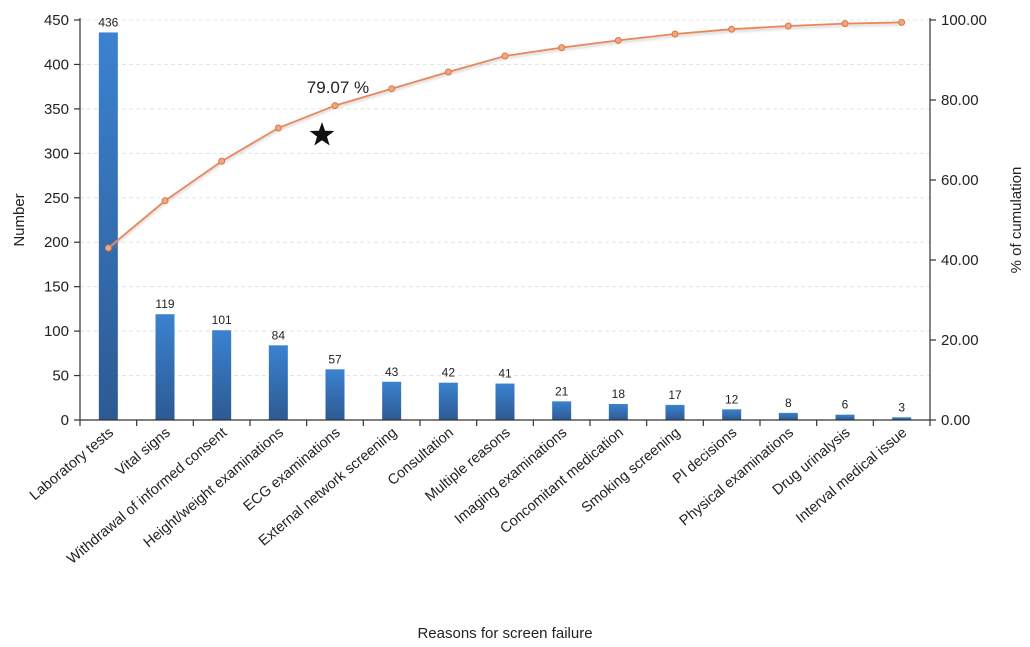 Image resolution: width=1030 pixels, height=647 pixels. I want to click on bar-value-label: 18, so click(619, 394).